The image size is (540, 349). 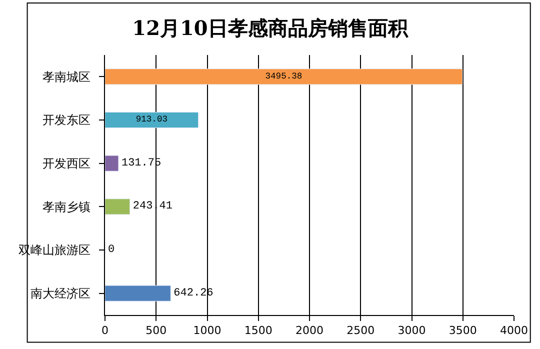 I want to click on data-label: 913.03, so click(x=152, y=119).